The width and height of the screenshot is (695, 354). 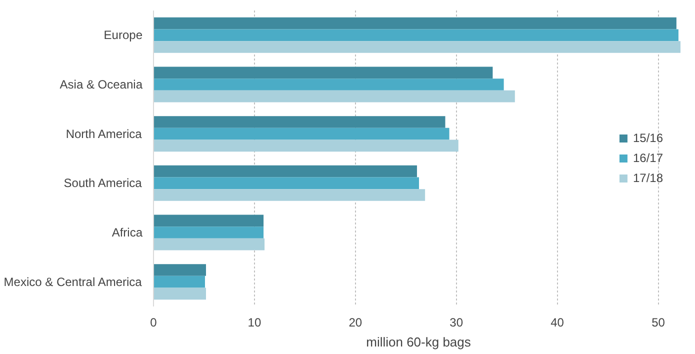 I want to click on y-tick-label: Africa, so click(x=127, y=233).